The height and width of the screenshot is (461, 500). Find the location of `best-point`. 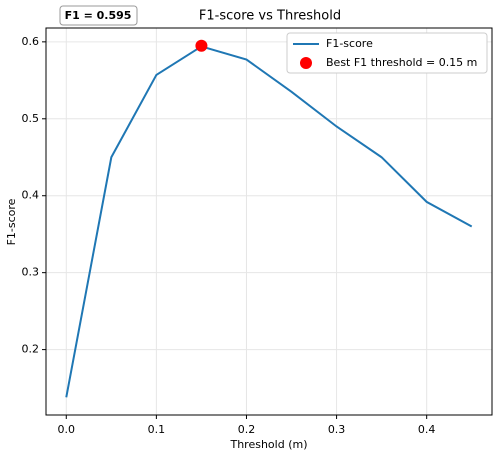

best-point is located at coordinates (201, 45).